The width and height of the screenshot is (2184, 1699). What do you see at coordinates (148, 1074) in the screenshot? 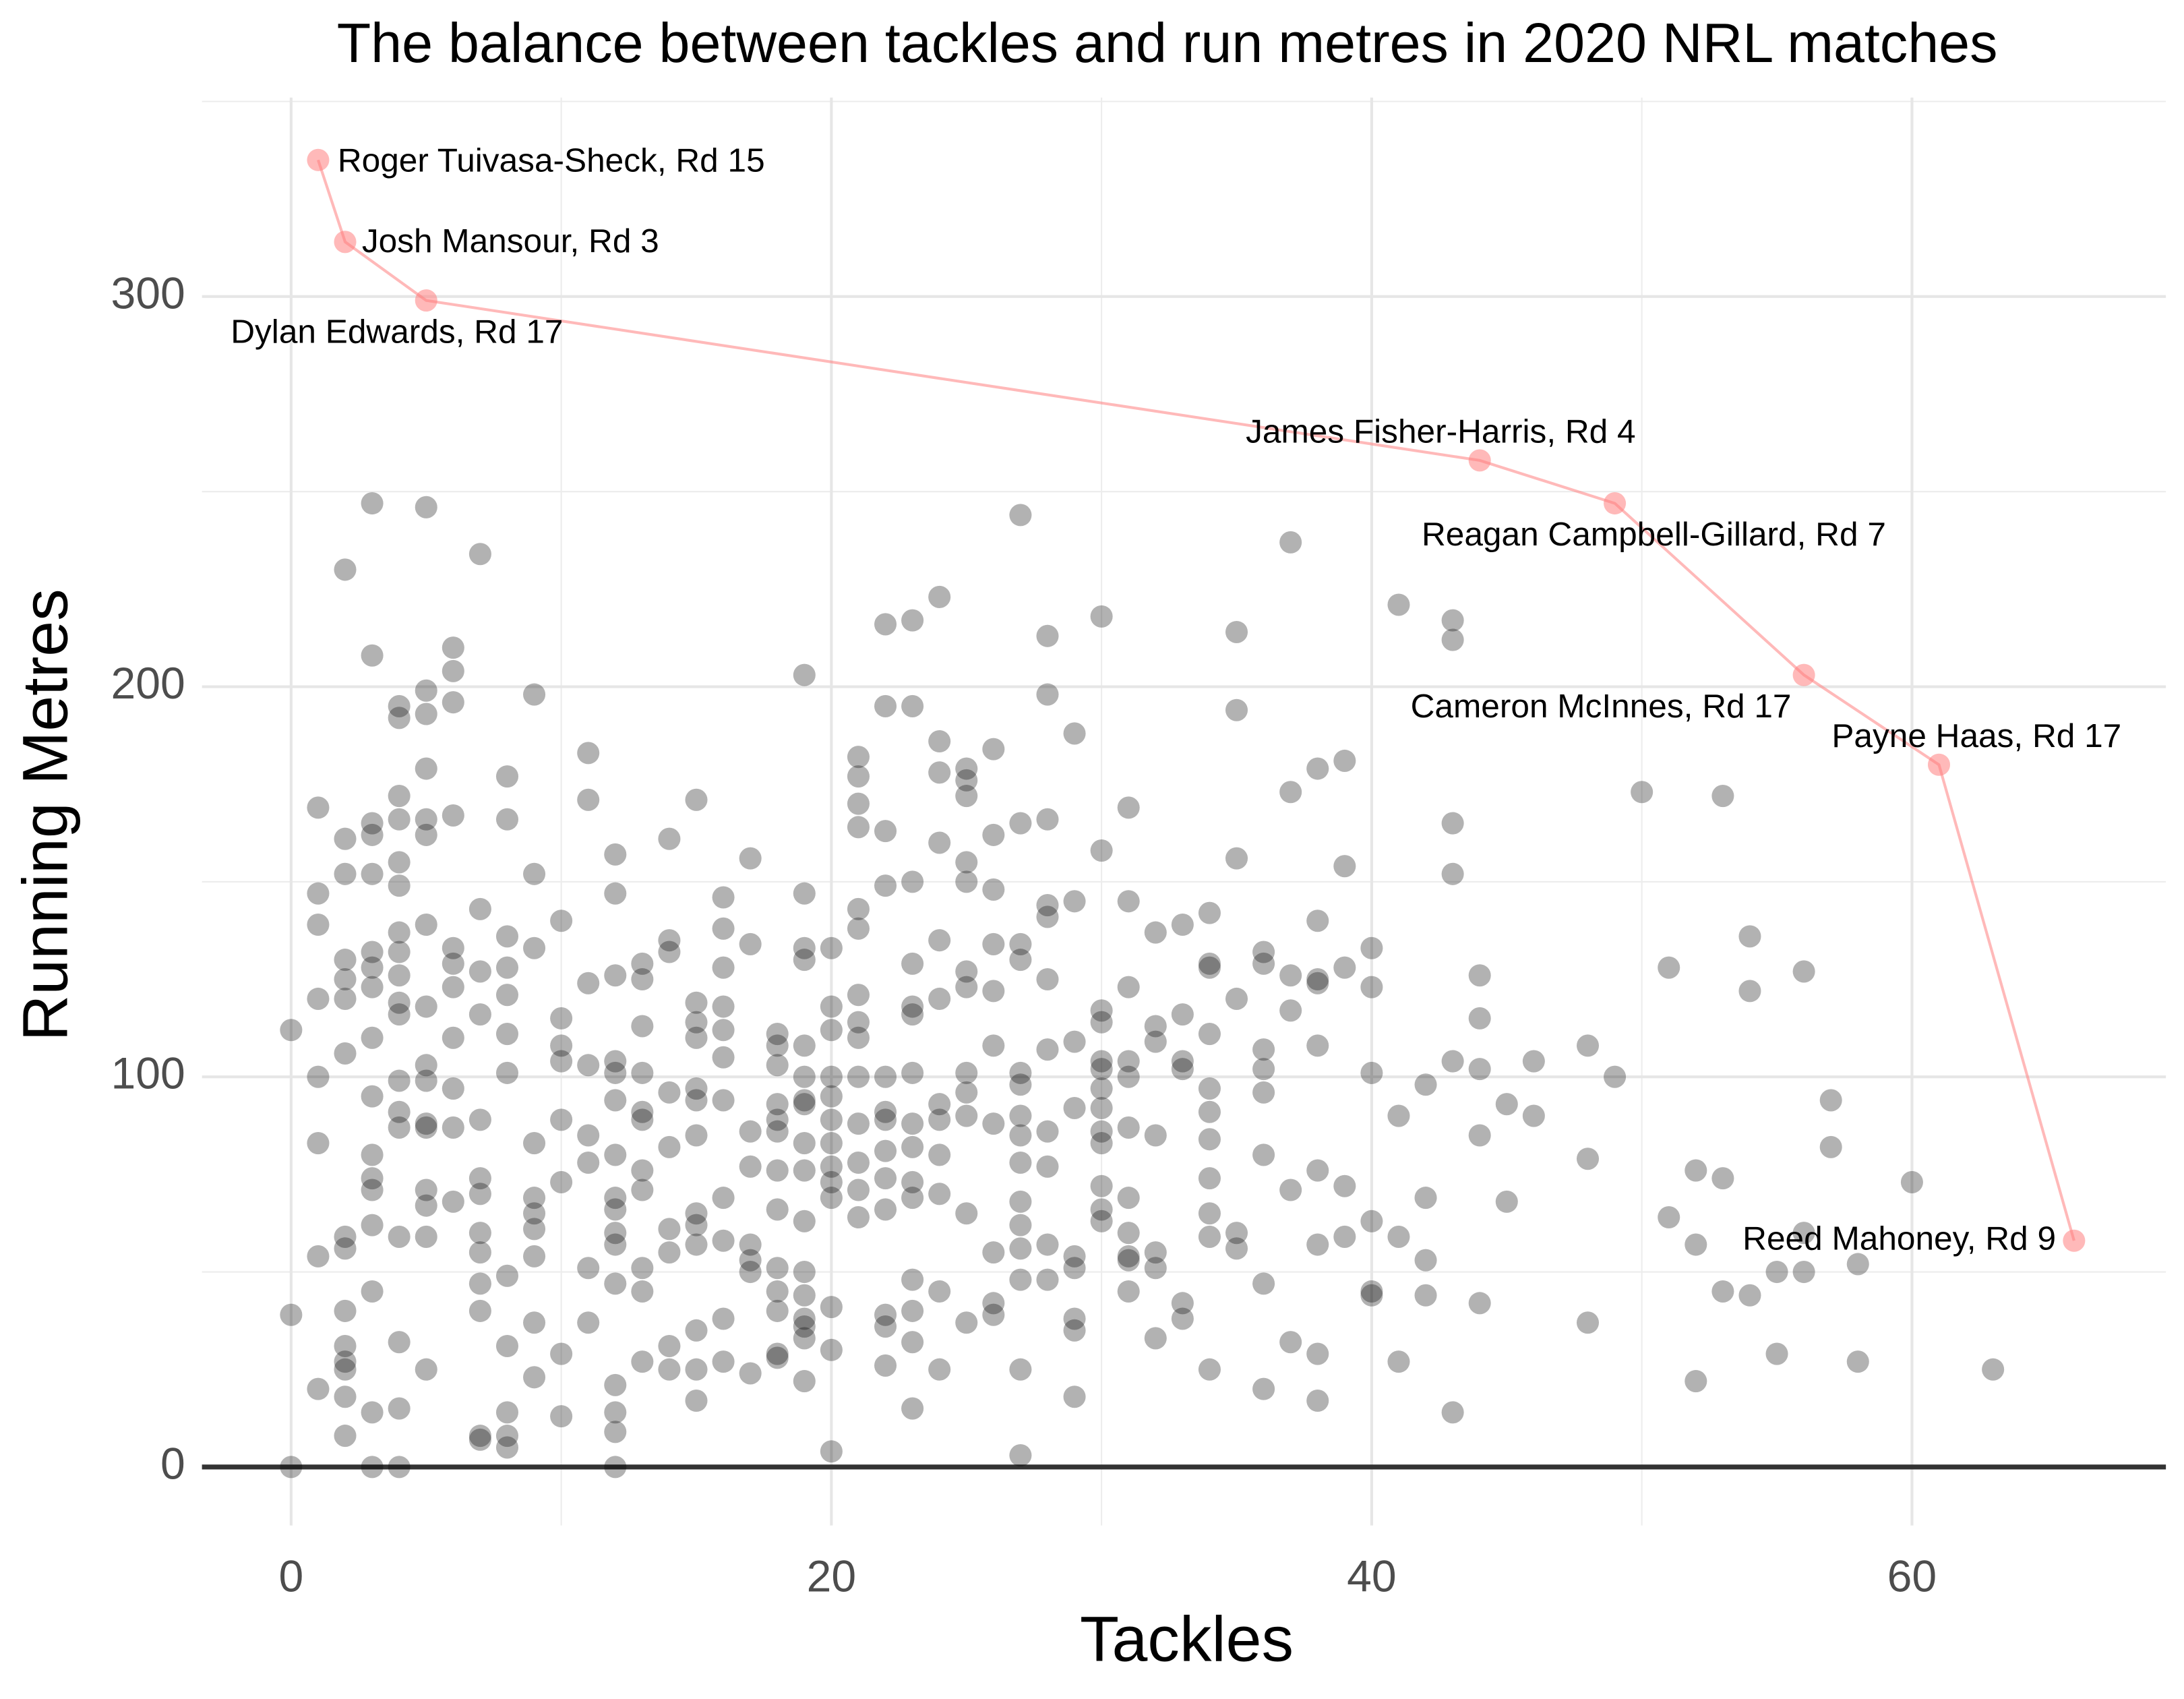
I see `y-tick-label: 100` at bounding box center [148, 1074].